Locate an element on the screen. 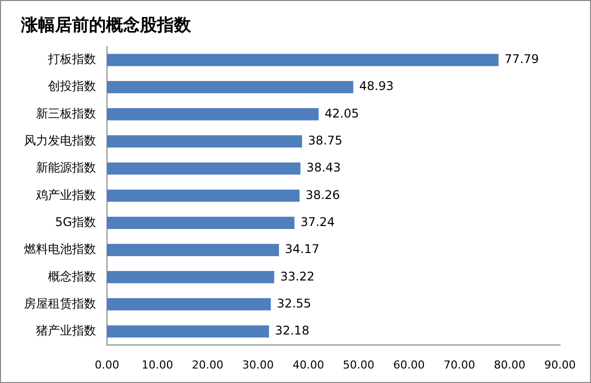  x-tick-label: 60.00 is located at coordinates (409, 365).